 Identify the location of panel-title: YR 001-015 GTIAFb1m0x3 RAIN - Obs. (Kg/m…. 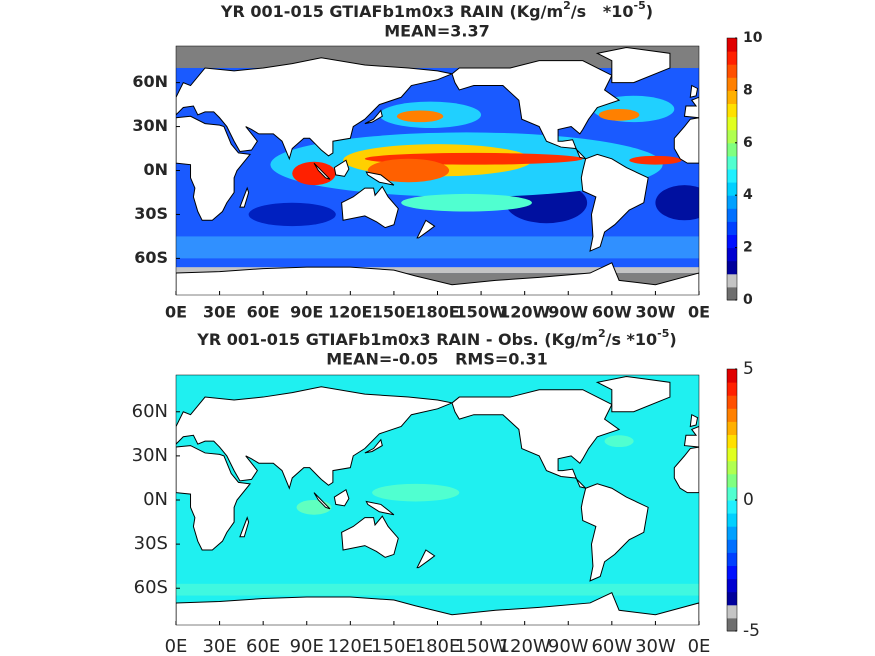
(436, 338).